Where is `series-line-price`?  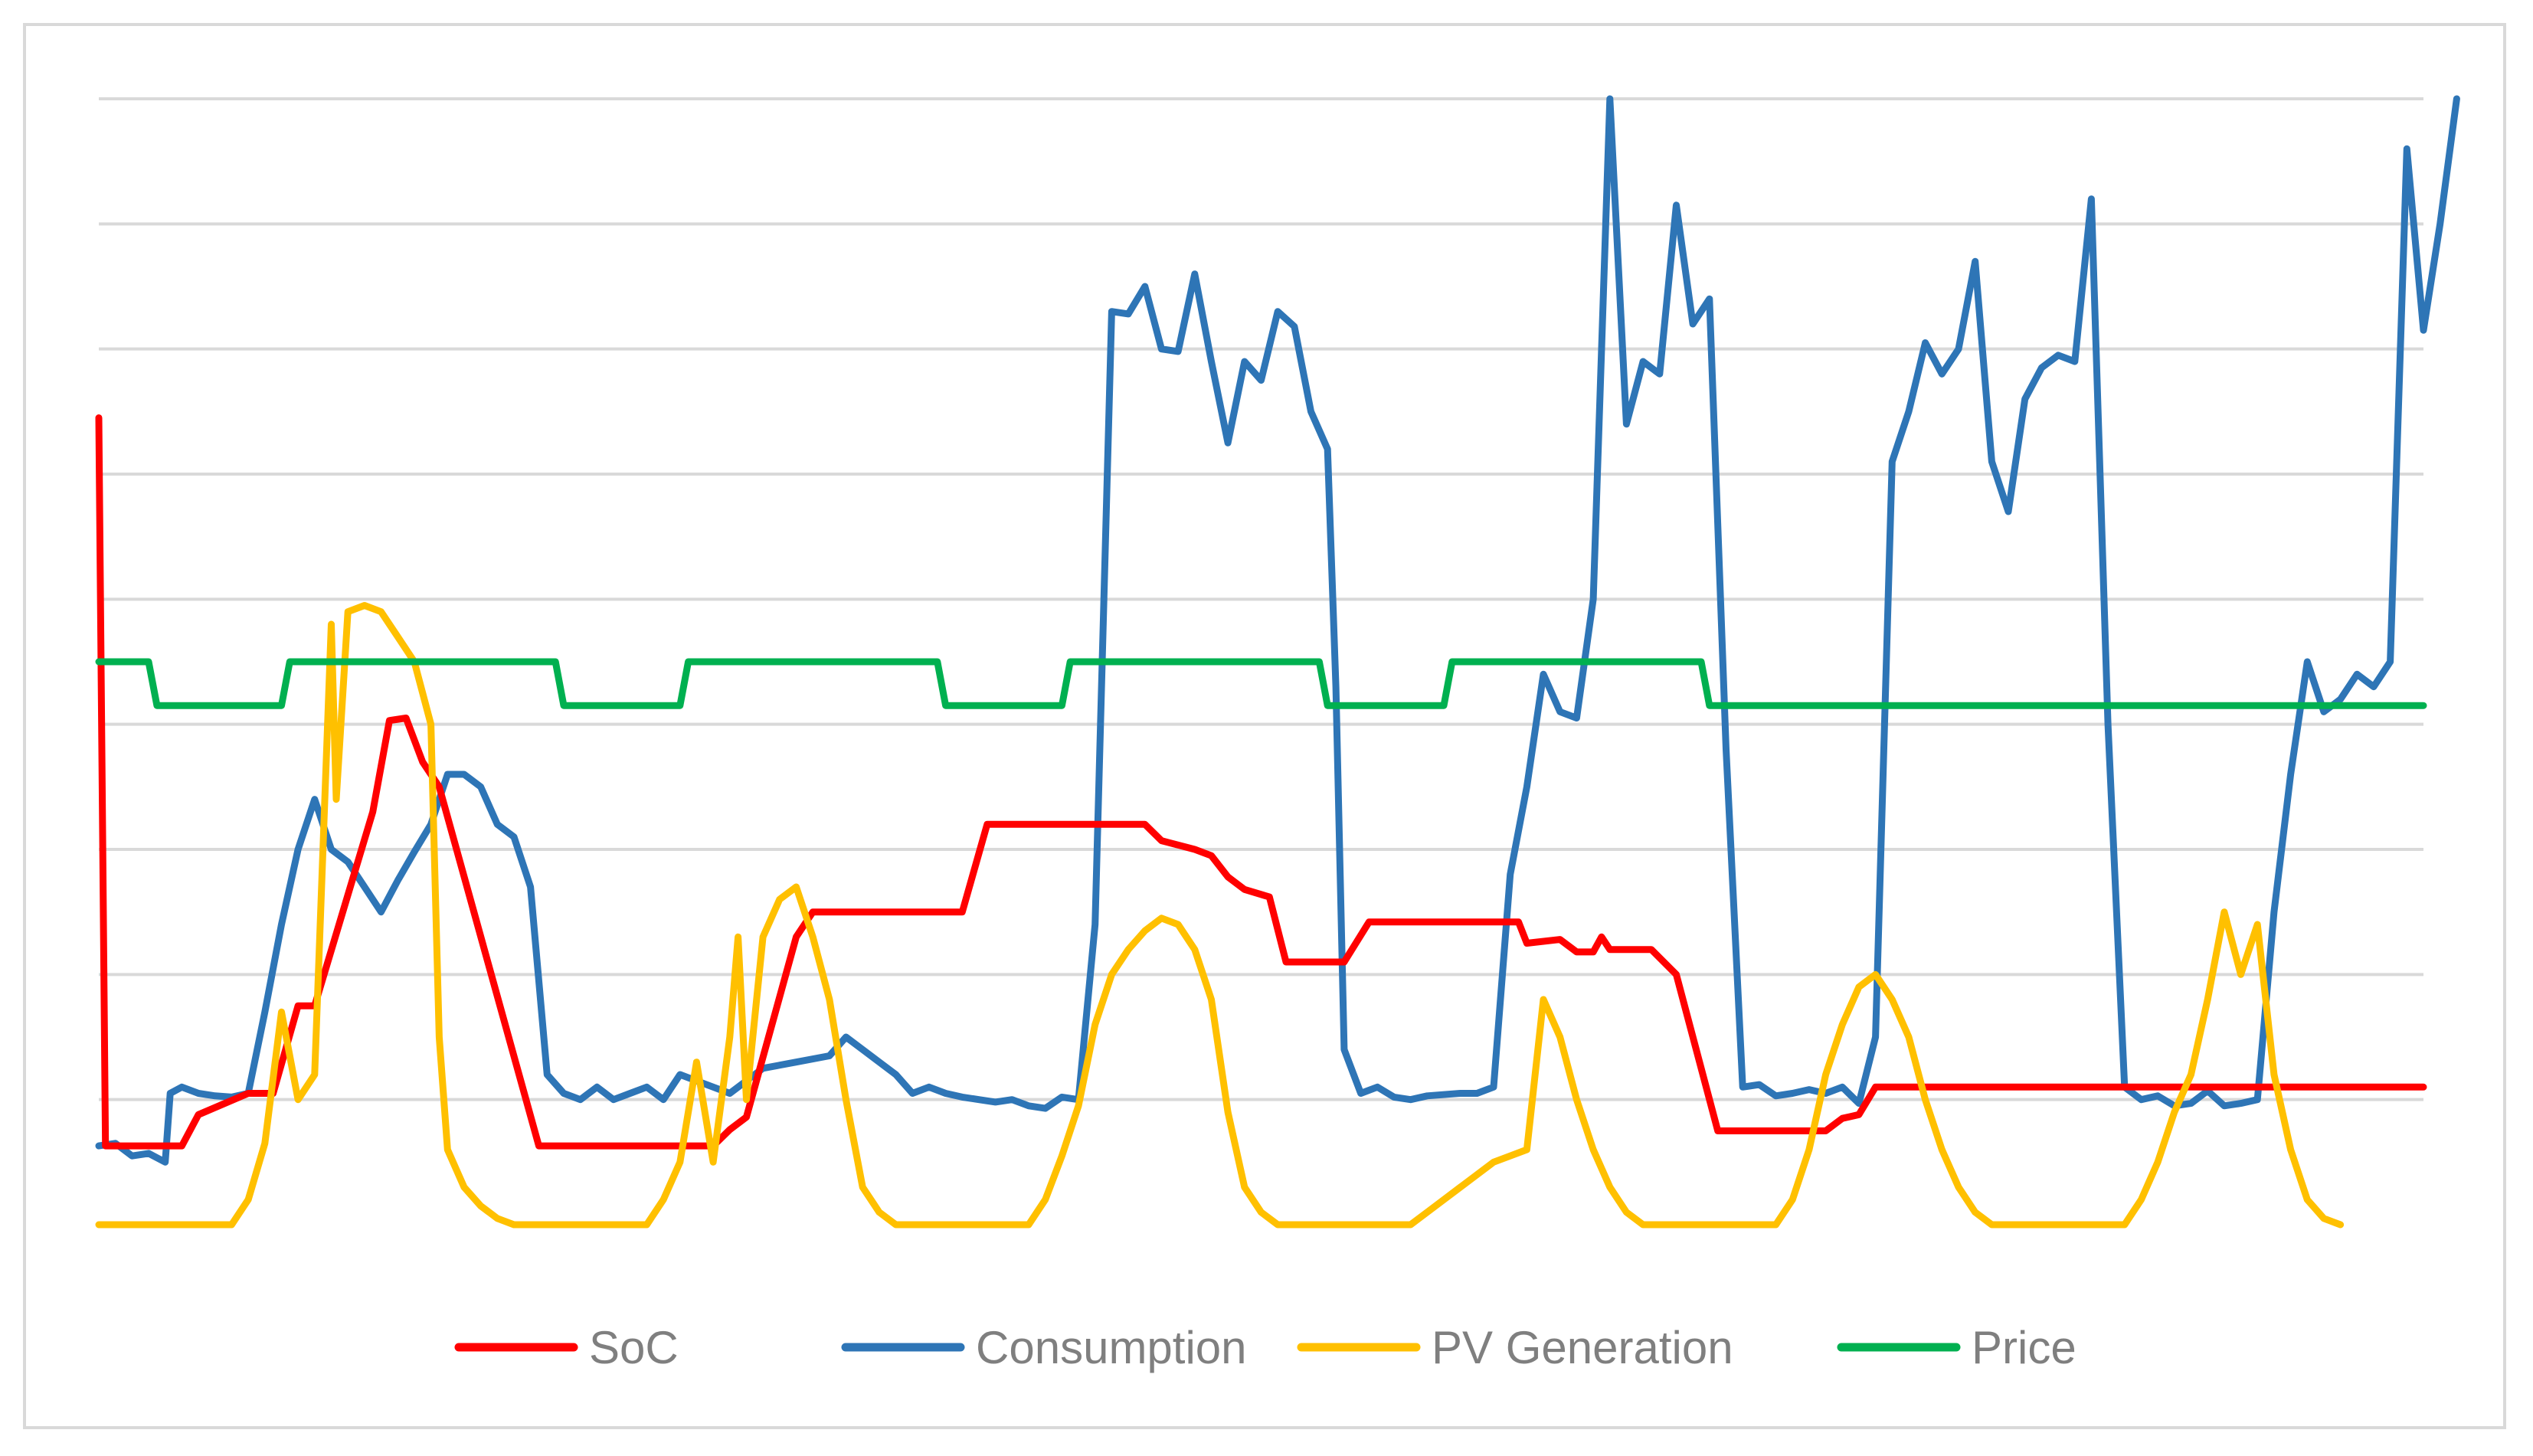
series-line-price is located at coordinates (1261, 683).